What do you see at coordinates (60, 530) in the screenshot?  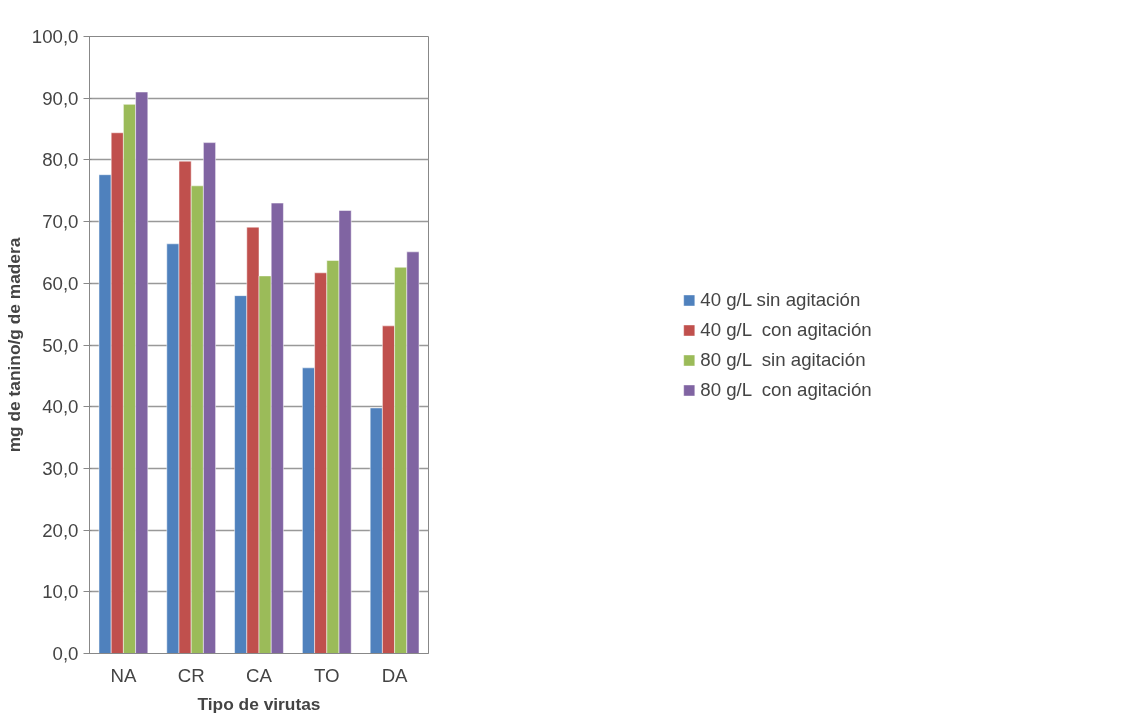 I see `y-tick-label: 20,0` at bounding box center [60, 530].